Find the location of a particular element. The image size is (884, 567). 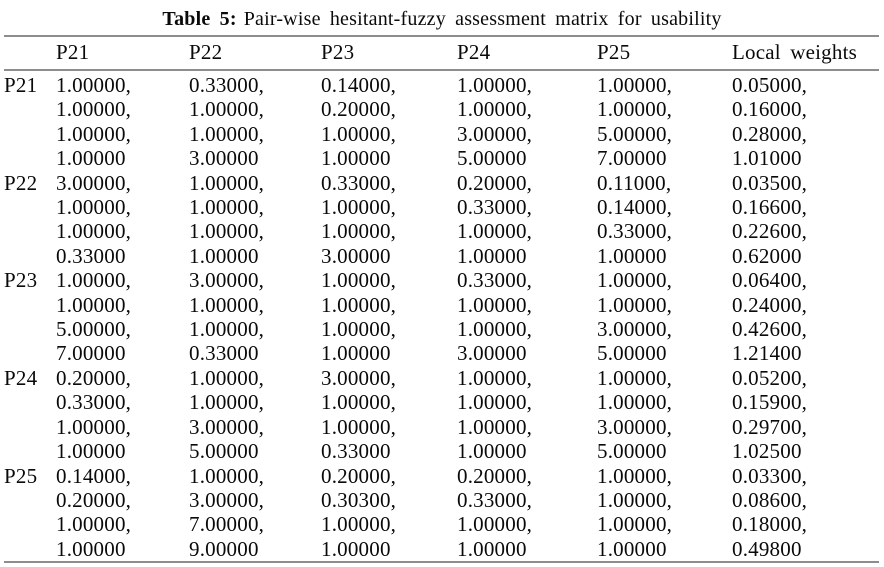

matrix-cell-p25-p21: 0.14000, 0.20000, 1.00000, 1.00000 is located at coordinates (94, 512).